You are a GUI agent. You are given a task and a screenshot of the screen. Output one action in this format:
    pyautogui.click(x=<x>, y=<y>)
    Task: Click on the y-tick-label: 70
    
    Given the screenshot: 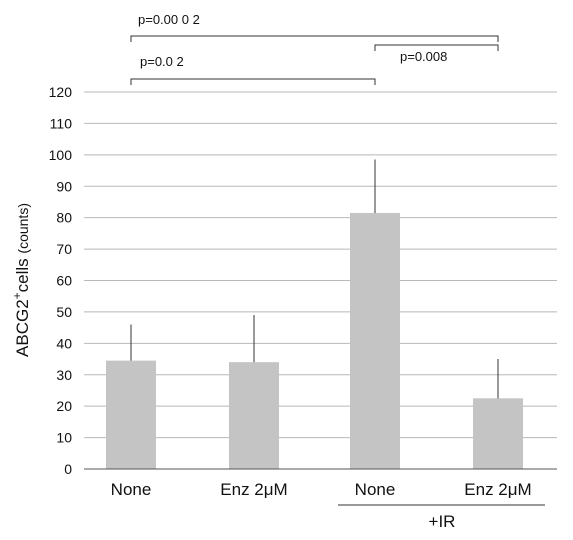 What is the action you would take?
    pyautogui.click(x=64, y=249)
    